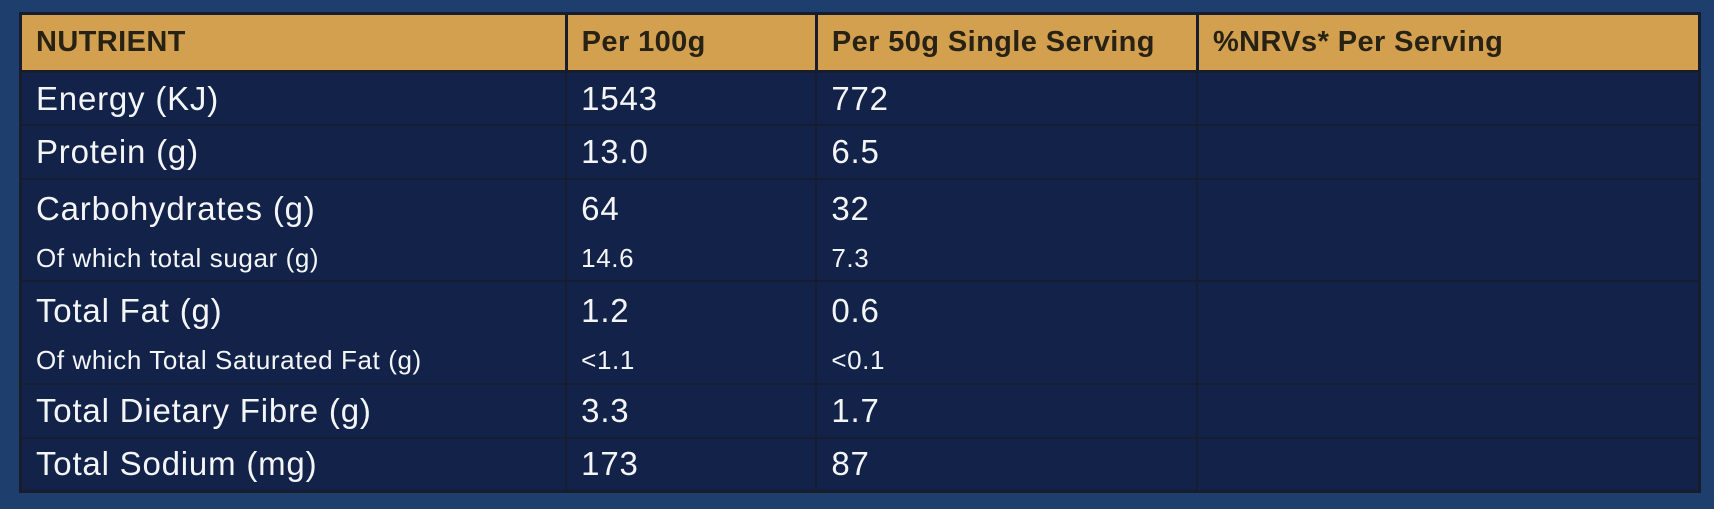 The height and width of the screenshot is (509, 1714). What do you see at coordinates (117, 152) in the screenshot?
I see `cell-value: Protein (g)` at bounding box center [117, 152].